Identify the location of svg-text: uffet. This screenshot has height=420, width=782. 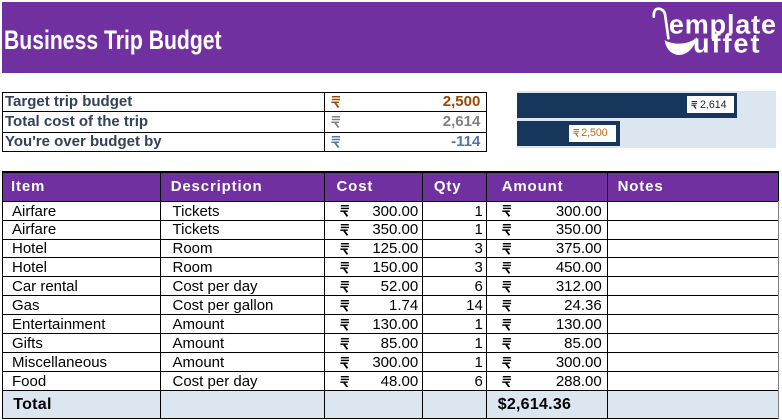
(727, 44).